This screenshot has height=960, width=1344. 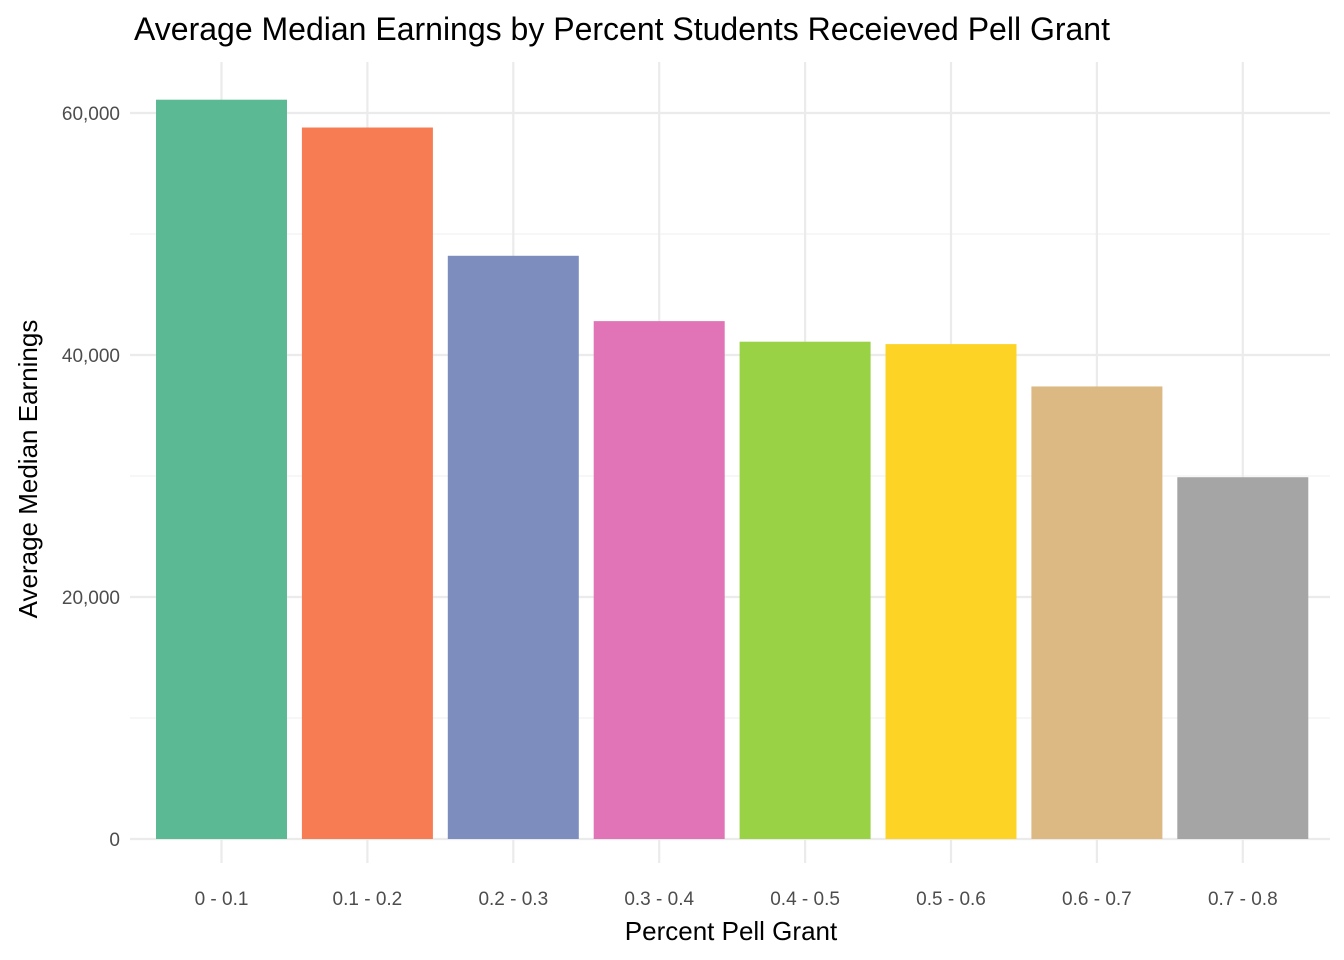 I want to click on y-tick-label: 40,000, so click(x=91, y=356).